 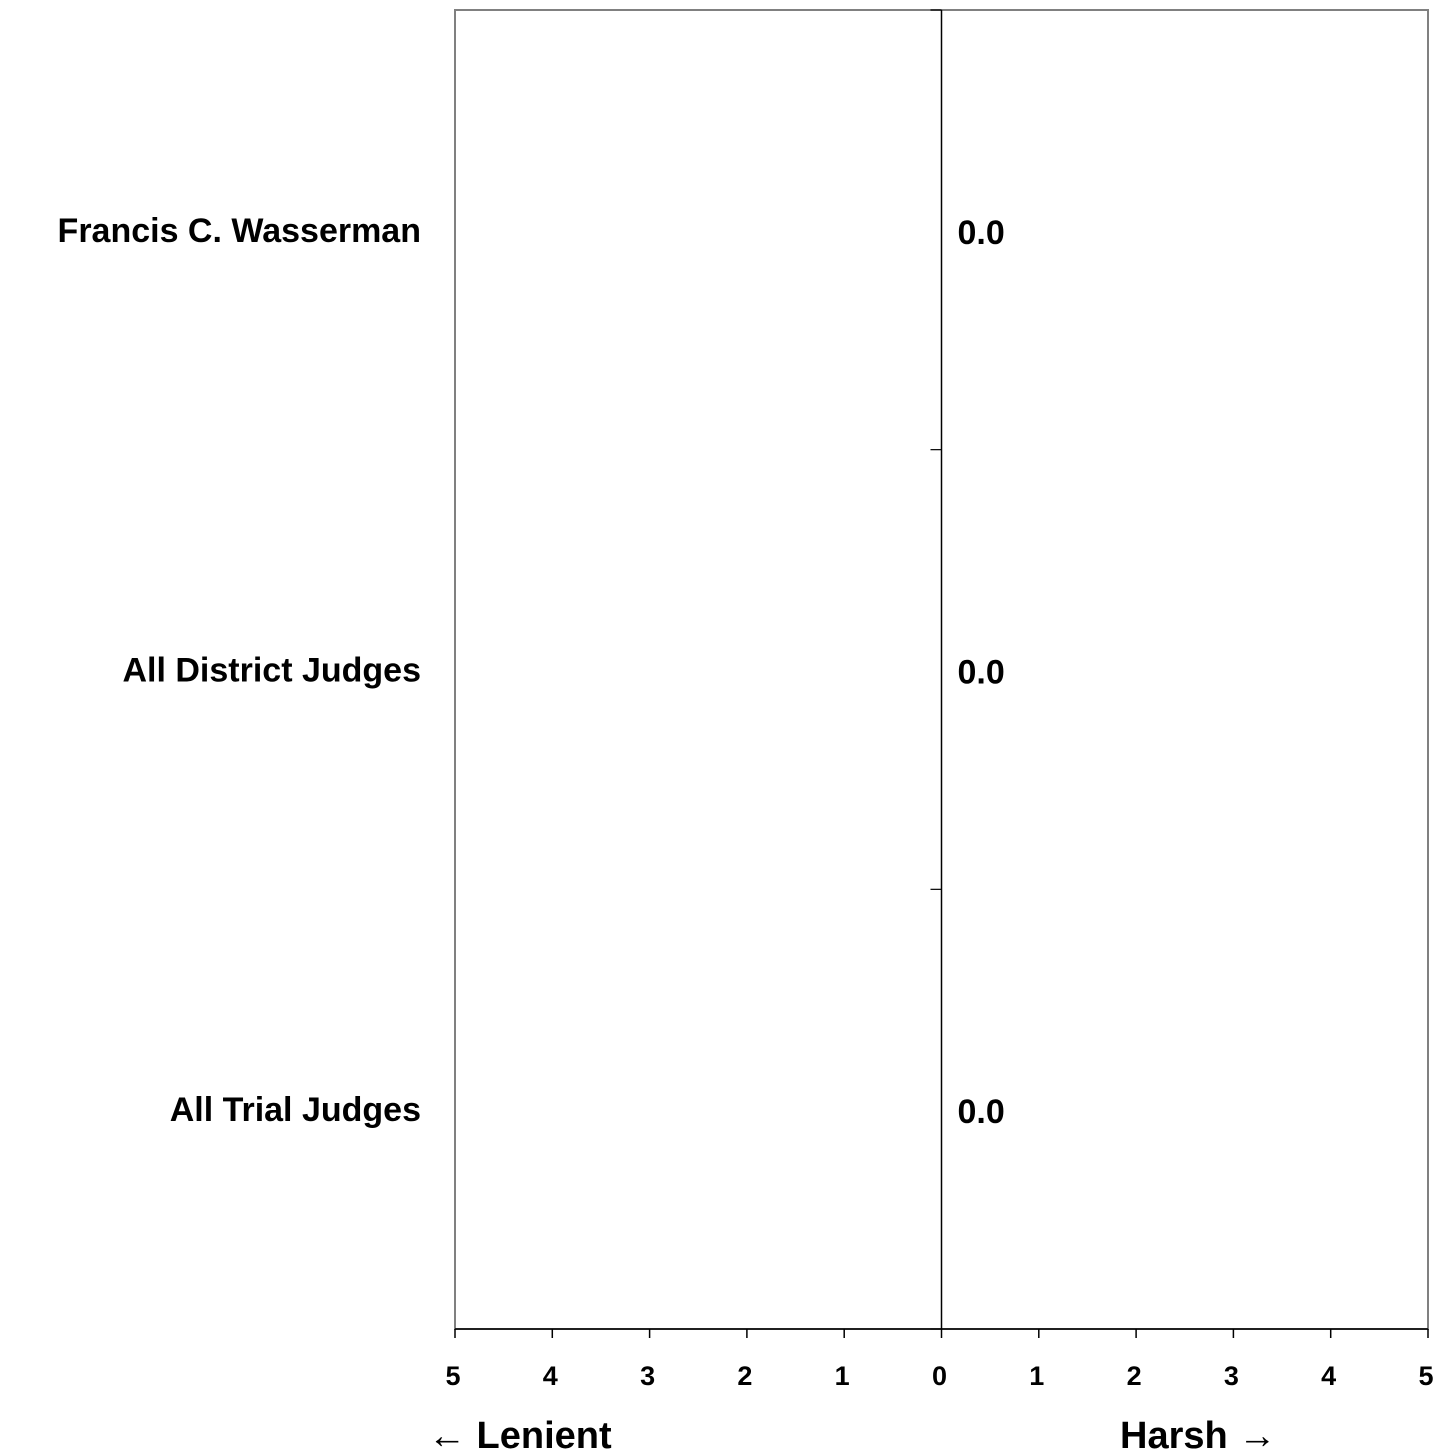 What do you see at coordinates (939, 1360) in the screenshot?
I see `x-ticks: 5 4 3 2 1 0 1 2 3 4 5` at bounding box center [939, 1360].